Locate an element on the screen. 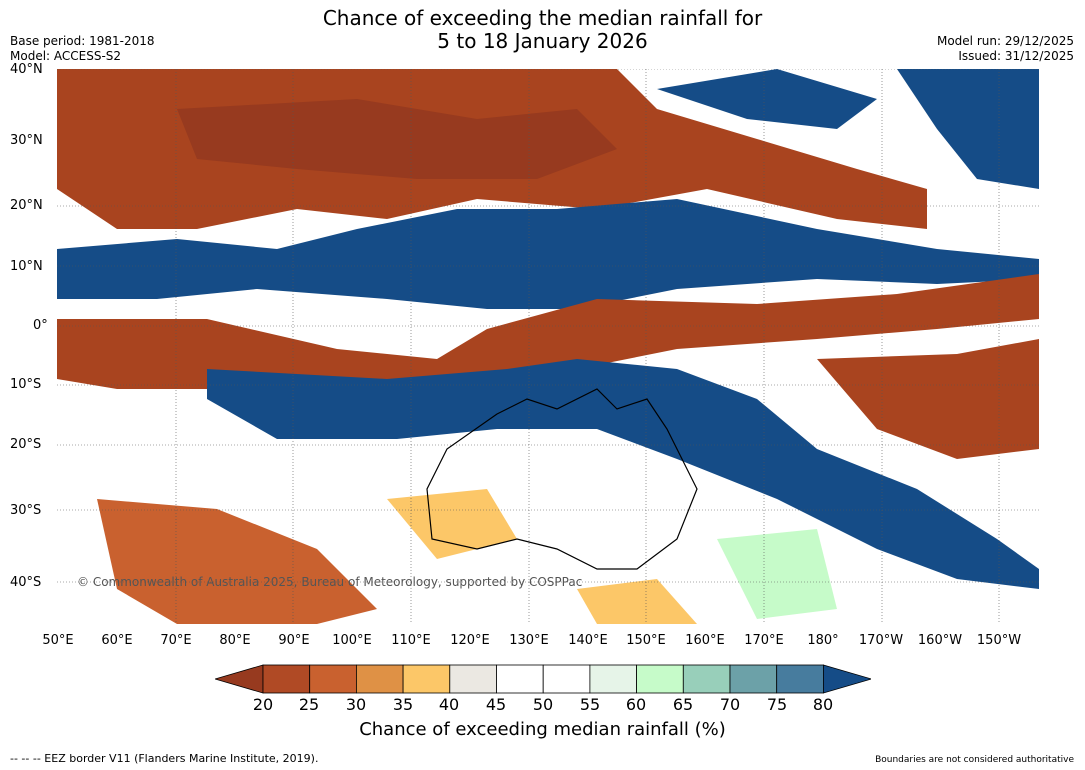 This screenshot has height=770, width=1085. lon-label: 100°E is located at coordinates (352, 640).